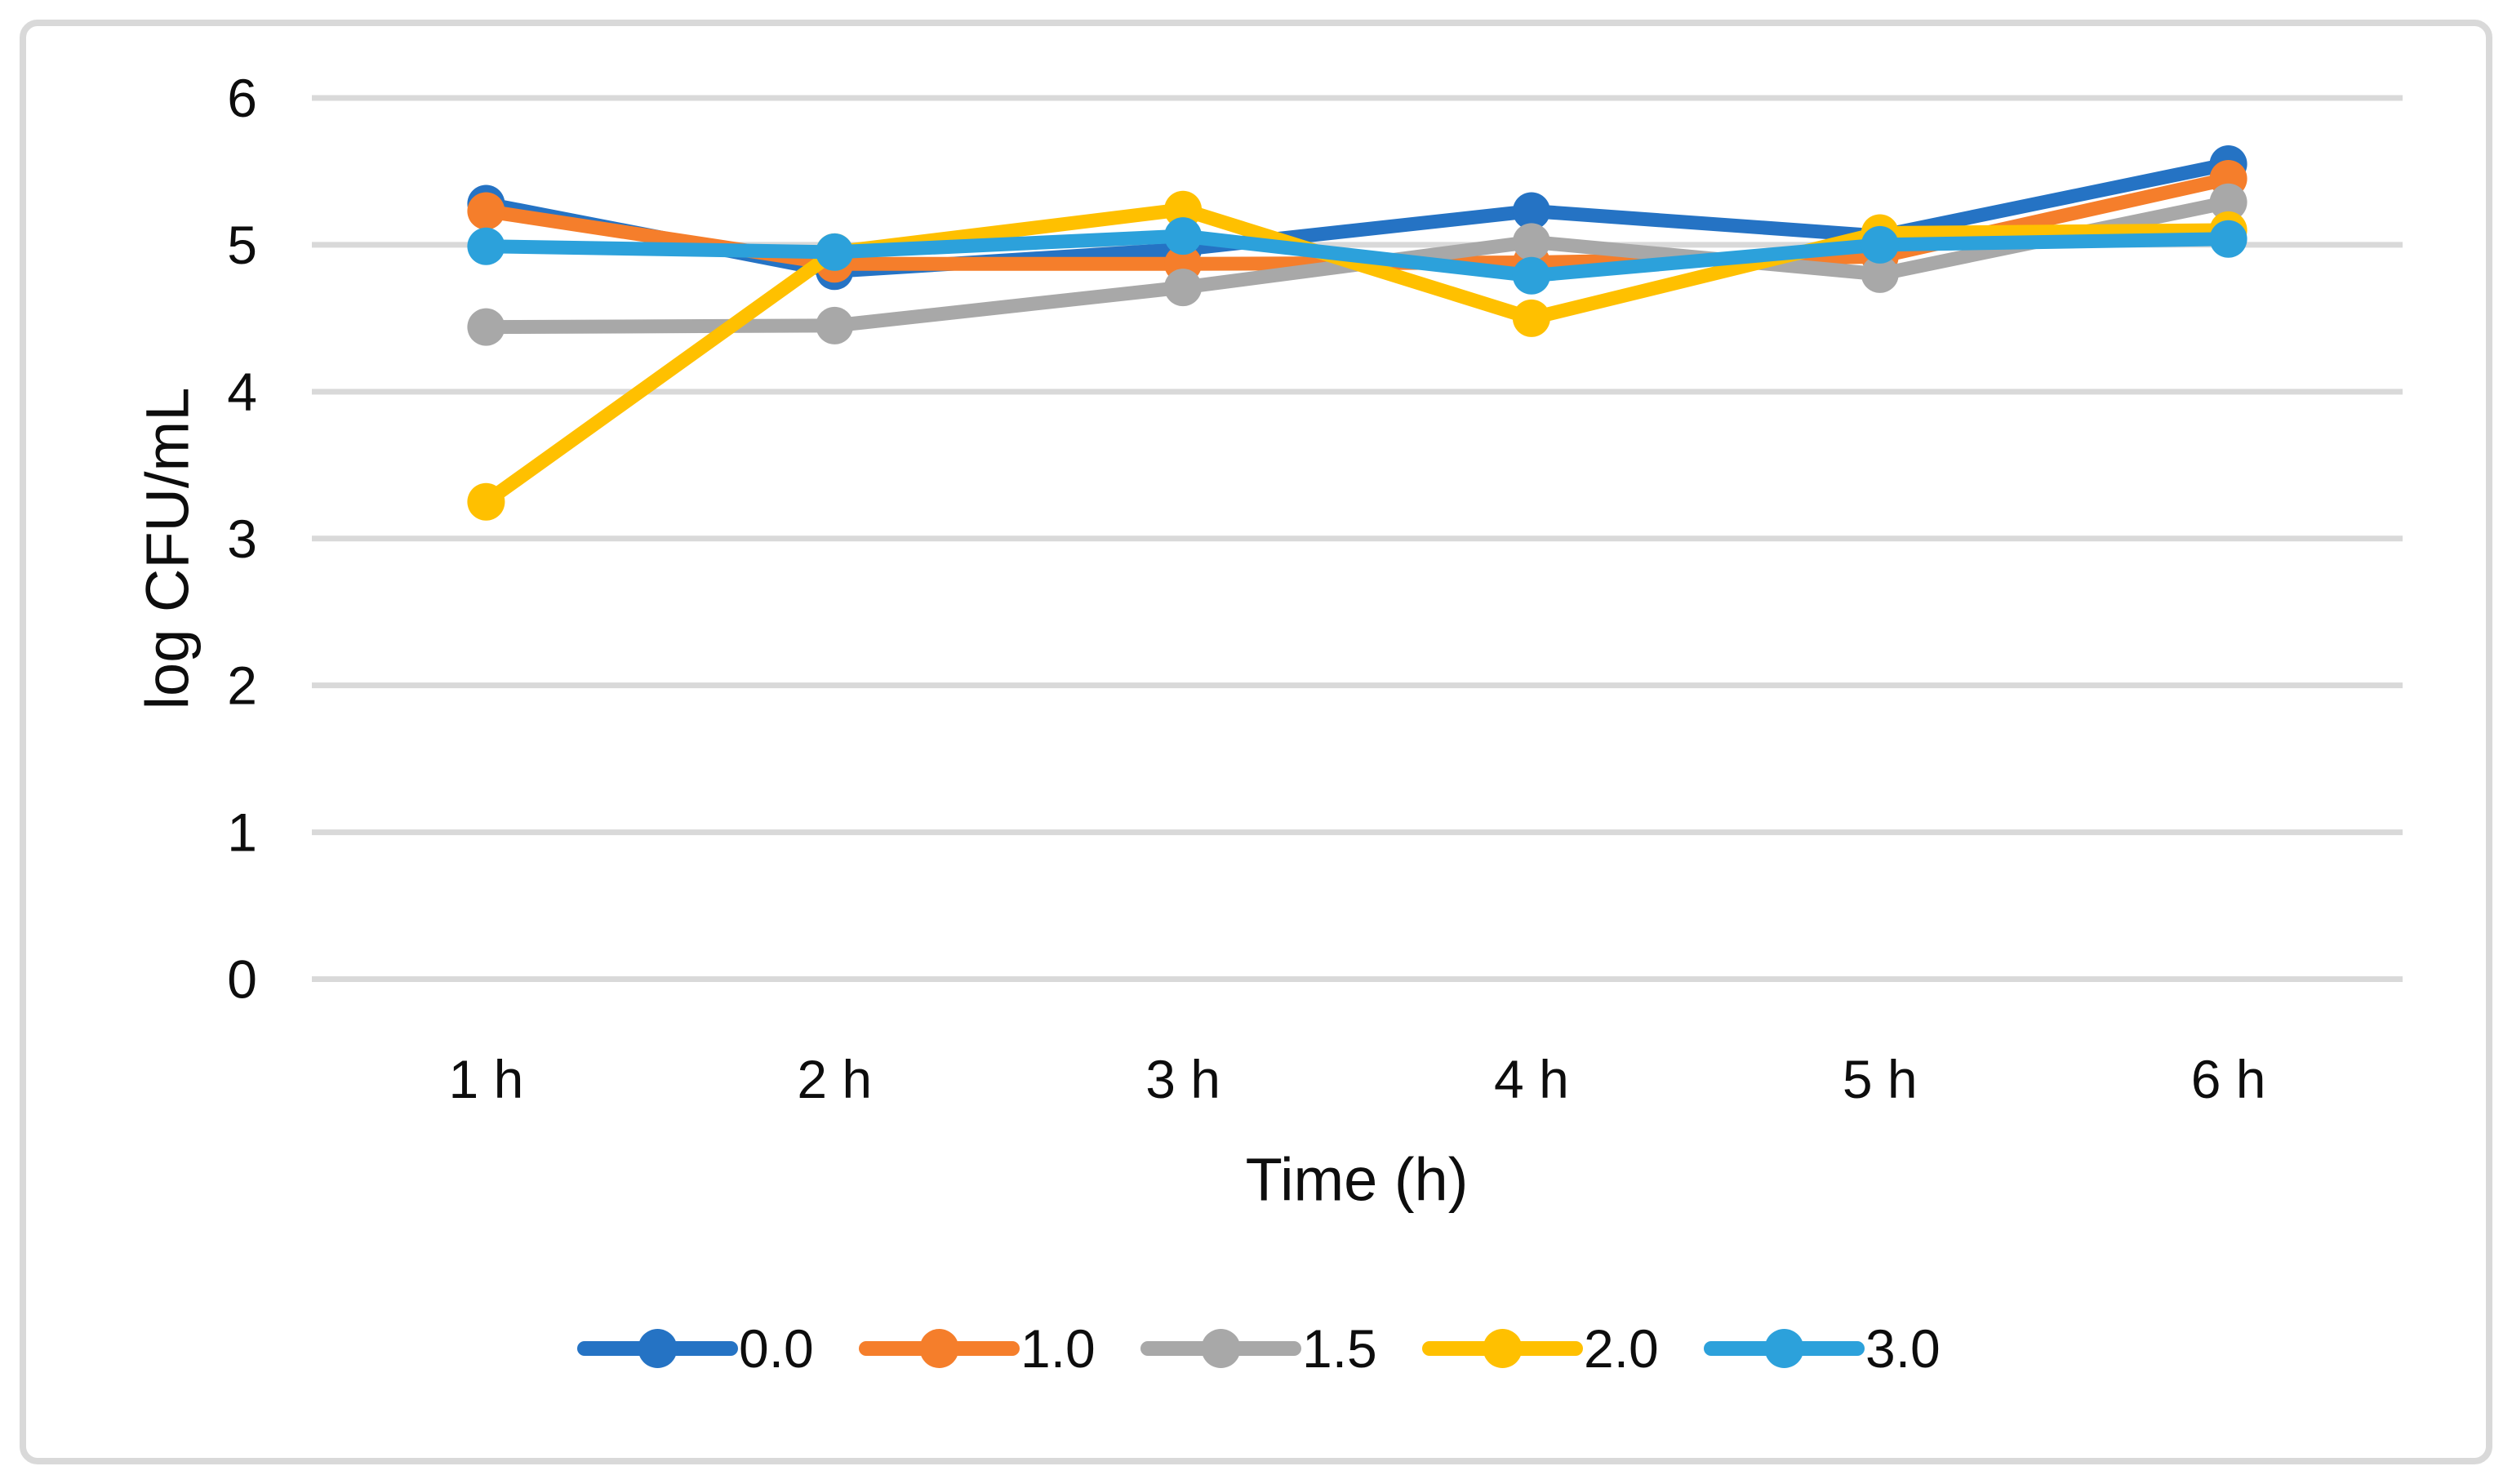 This screenshot has width=2512, height=1484. I want to click on legend-marker-1.5, so click(1221, 1348).